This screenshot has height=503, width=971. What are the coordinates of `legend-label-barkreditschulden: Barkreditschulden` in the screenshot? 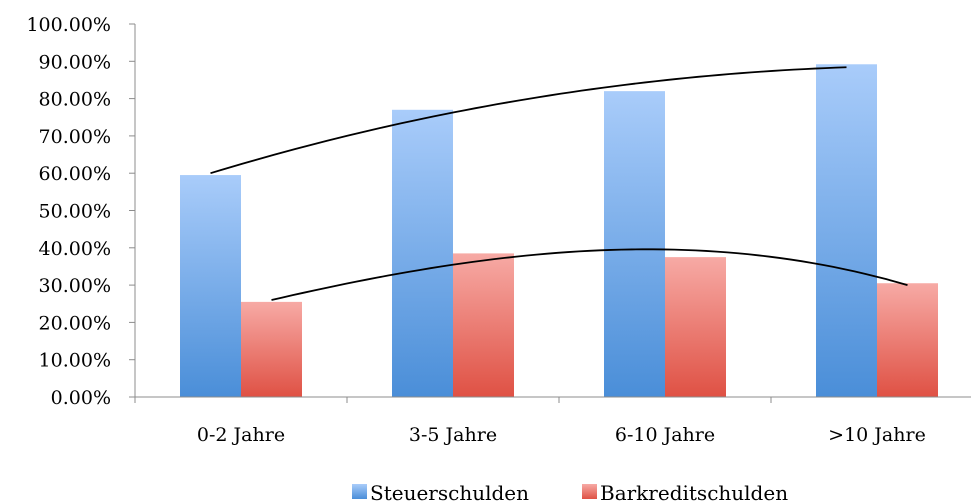 It's located at (694, 492).